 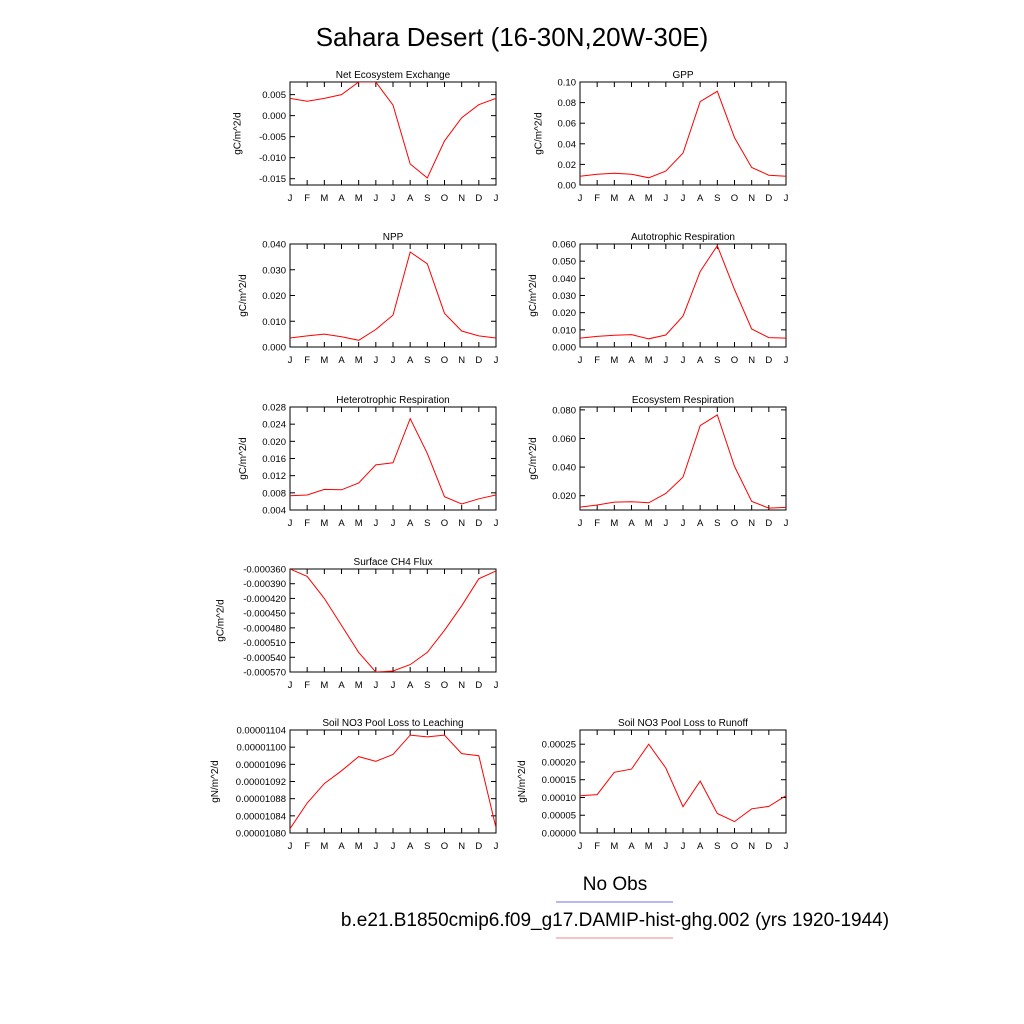 I want to click on y-tick-label: 0.06, so click(x=567, y=124).